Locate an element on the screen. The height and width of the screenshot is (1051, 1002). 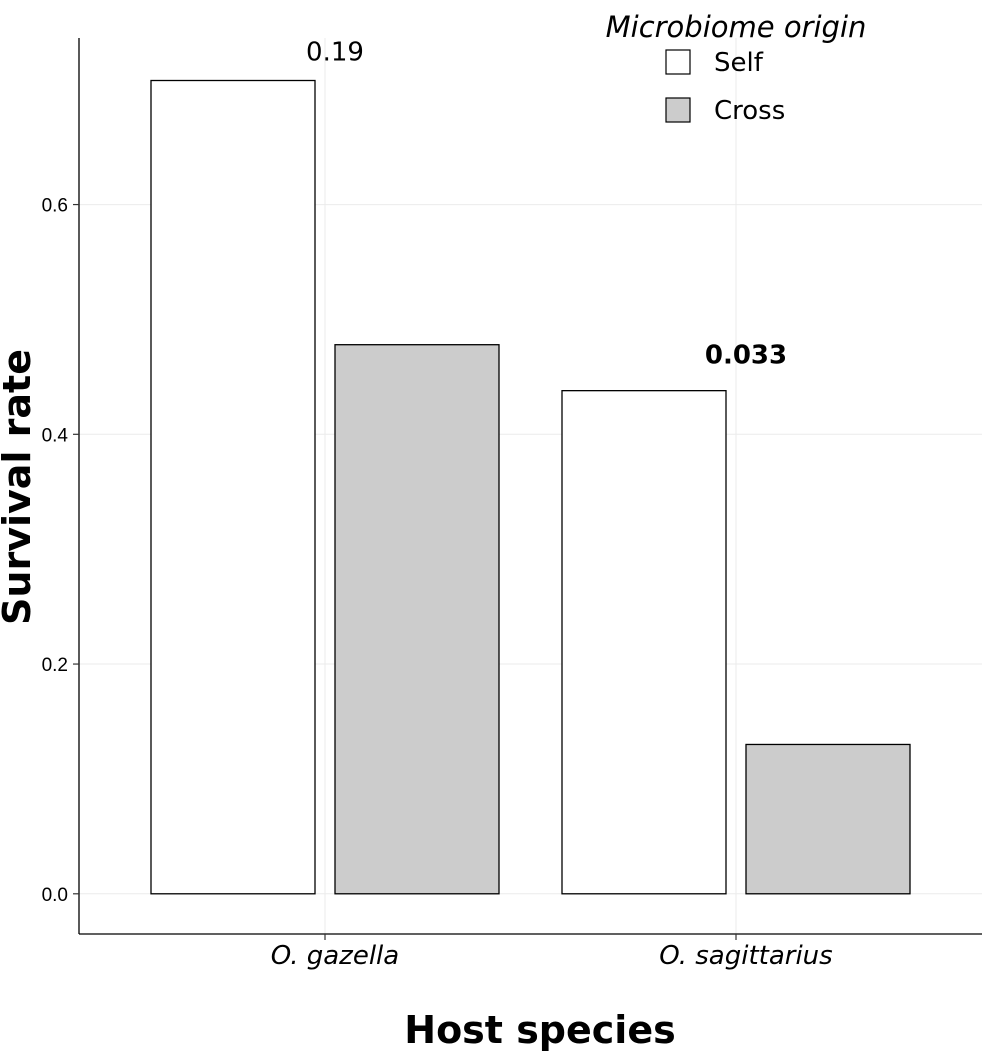
y-tick-label: 0.2 is located at coordinates (55, 665).